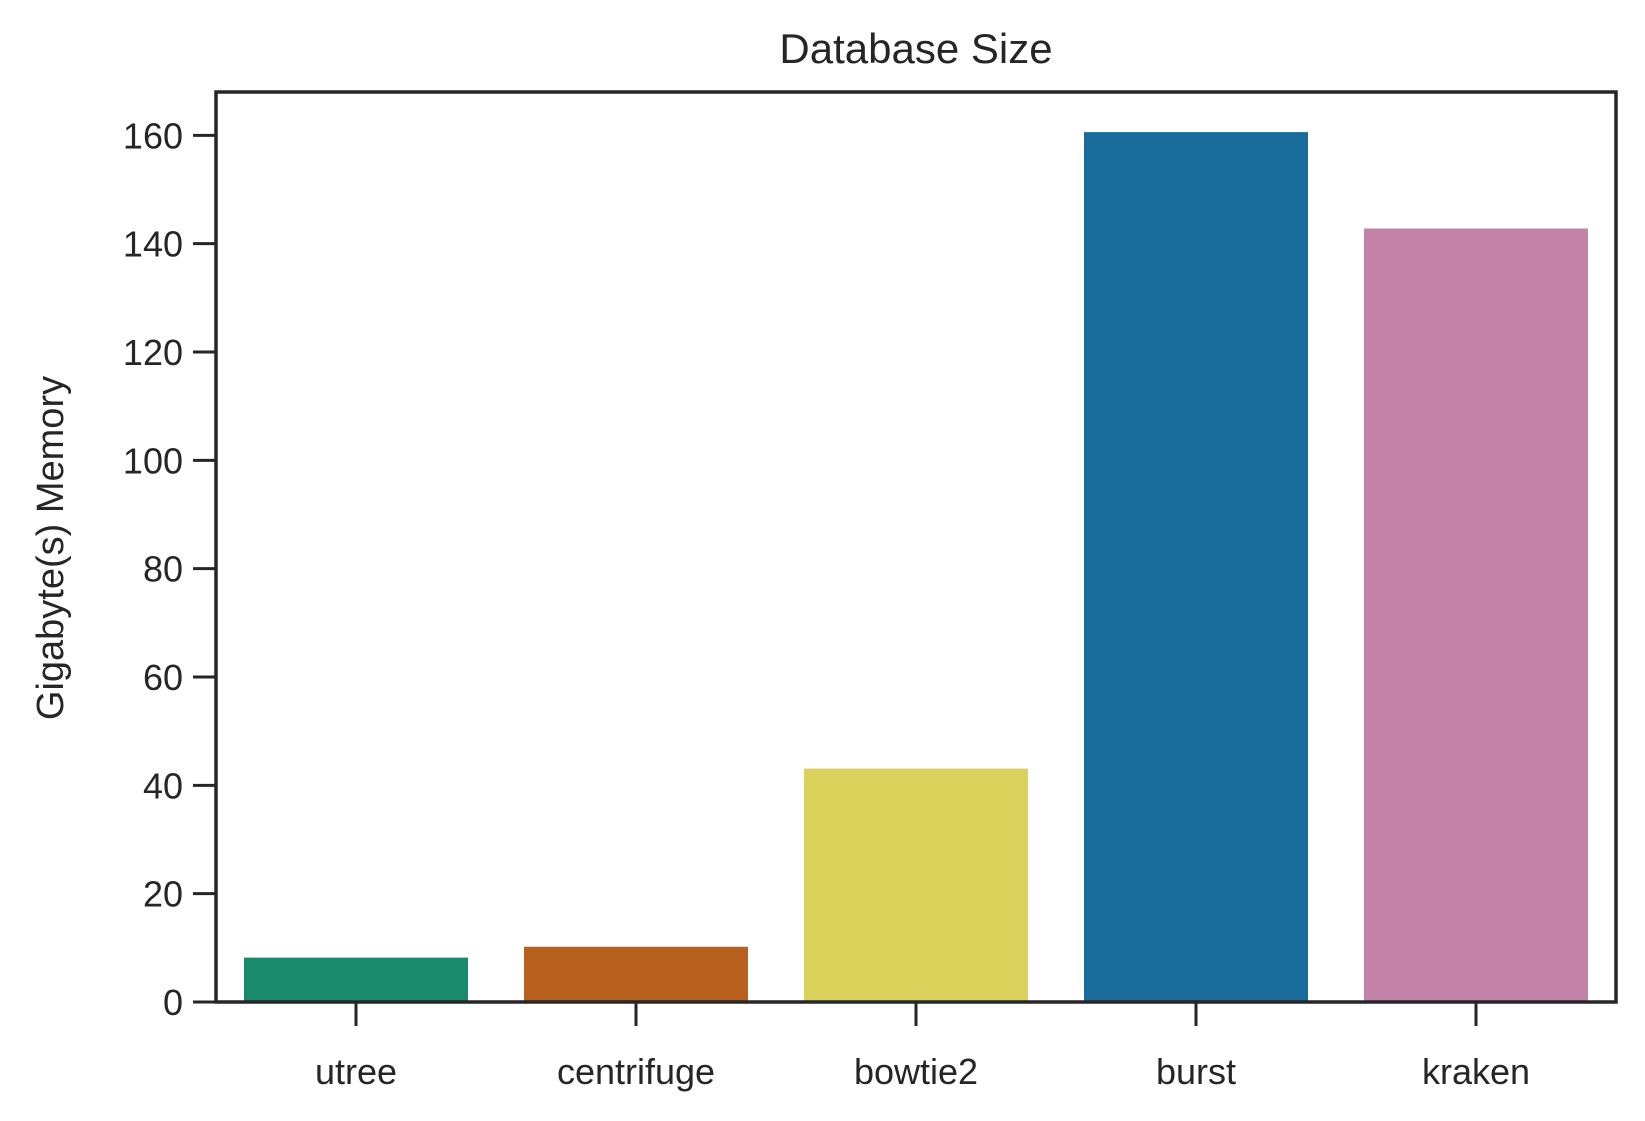  Describe the element at coordinates (636, 974) in the screenshot. I see `bar-centrifuge` at that location.